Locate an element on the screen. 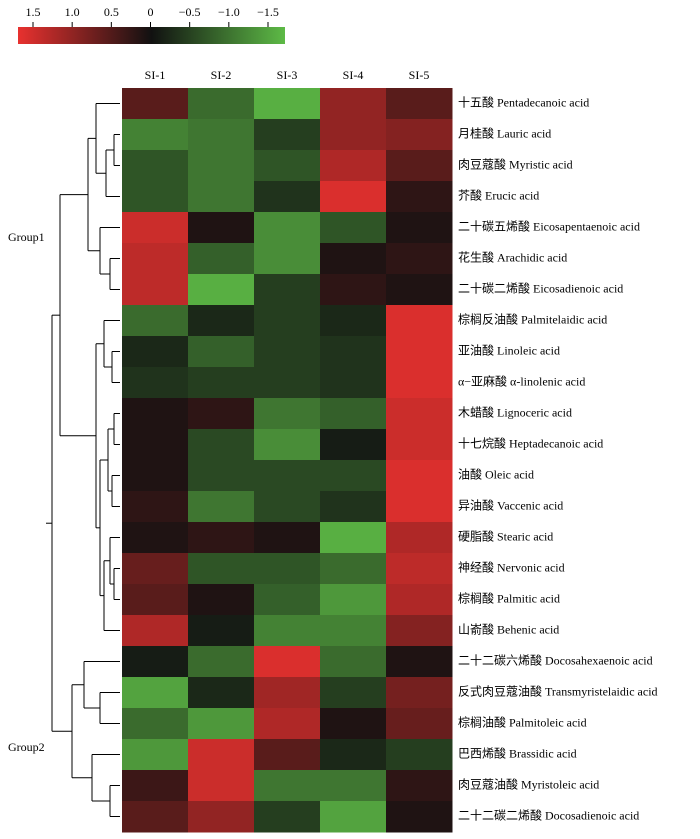 The width and height of the screenshot is (700, 839). row-label: α−亚麻酸 α-linolenic acid is located at coordinates (521, 380).